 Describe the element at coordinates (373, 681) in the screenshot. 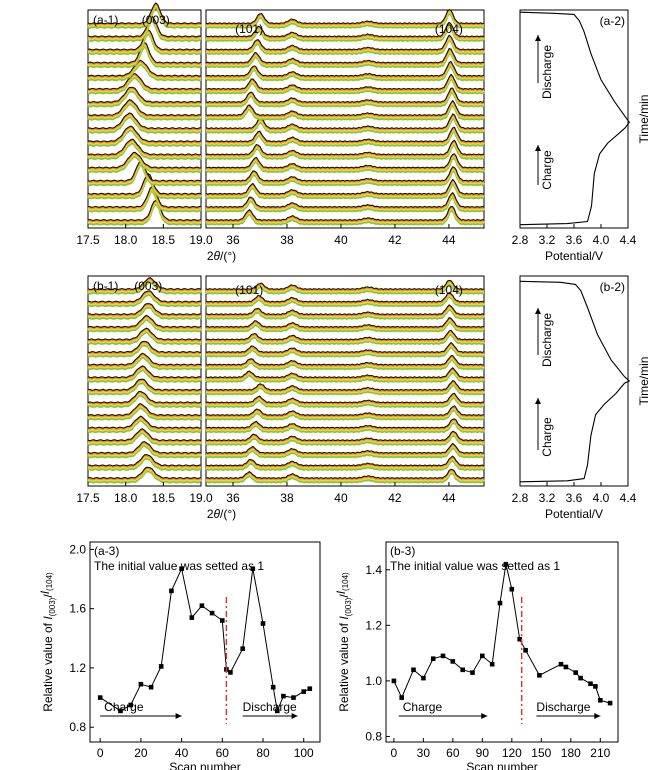

I see `b-3-ytick-label: 1.0` at that location.